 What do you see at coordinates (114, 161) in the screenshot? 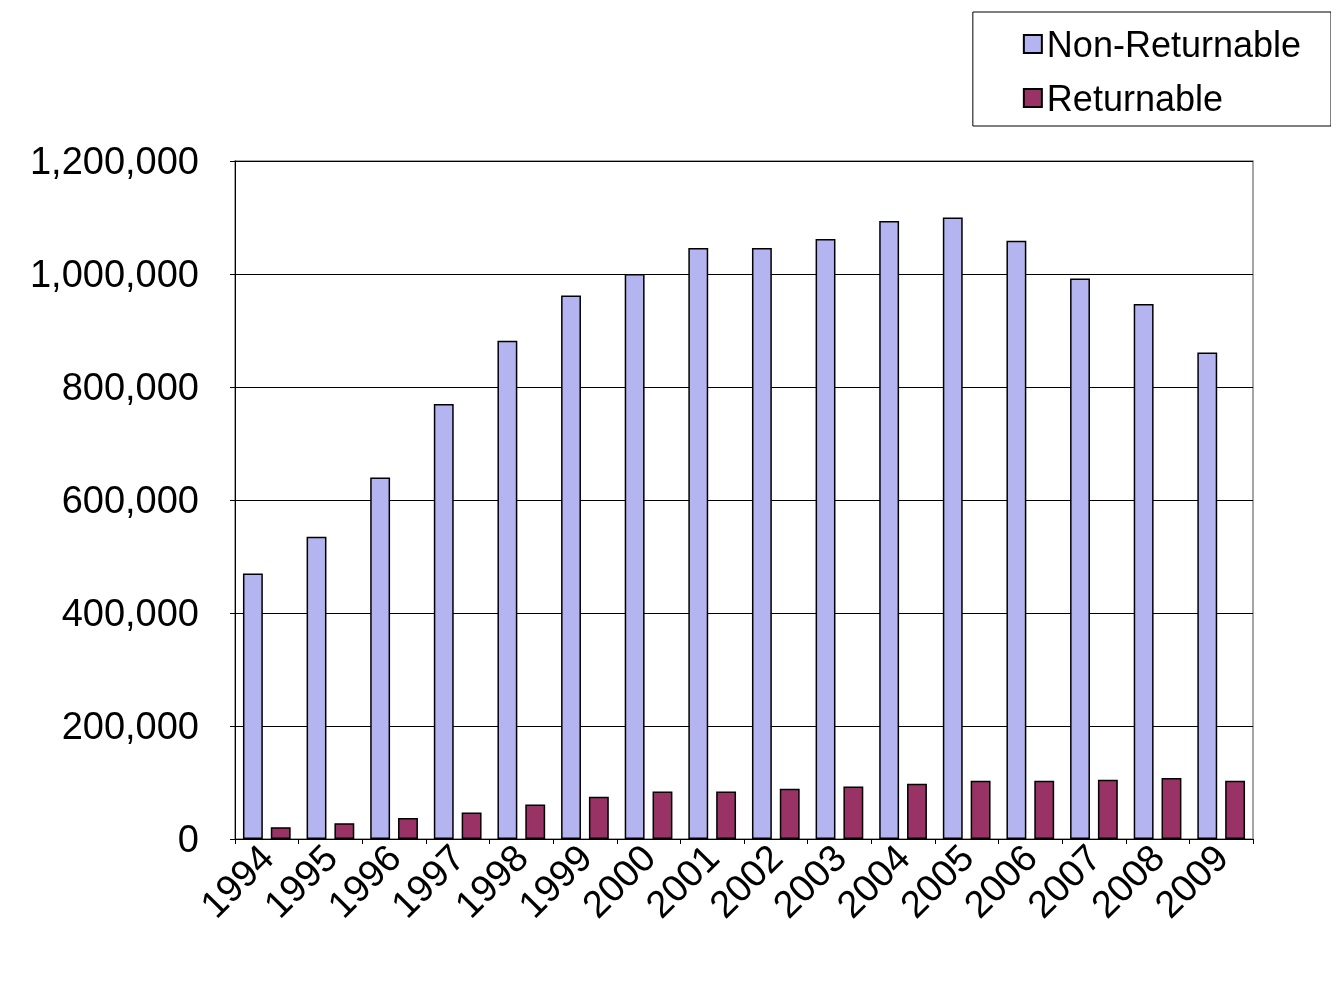
I see `y-tick-label: 1,200,000` at bounding box center [114, 161].